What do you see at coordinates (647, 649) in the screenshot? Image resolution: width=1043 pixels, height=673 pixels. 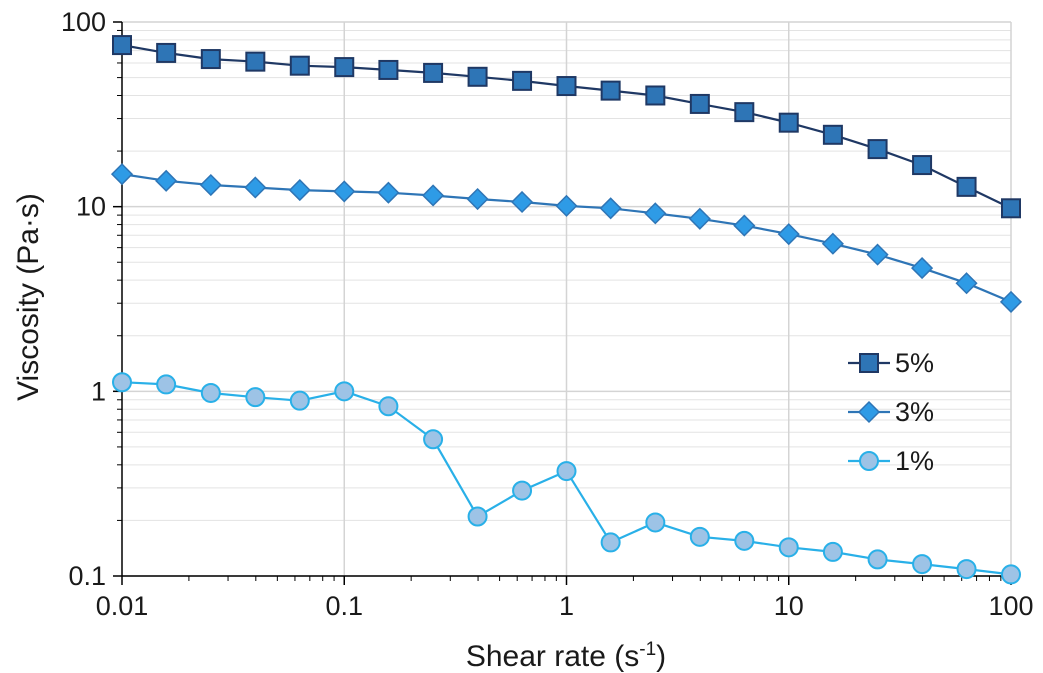 I see `x-axis-title-superscript: -1` at bounding box center [647, 649].